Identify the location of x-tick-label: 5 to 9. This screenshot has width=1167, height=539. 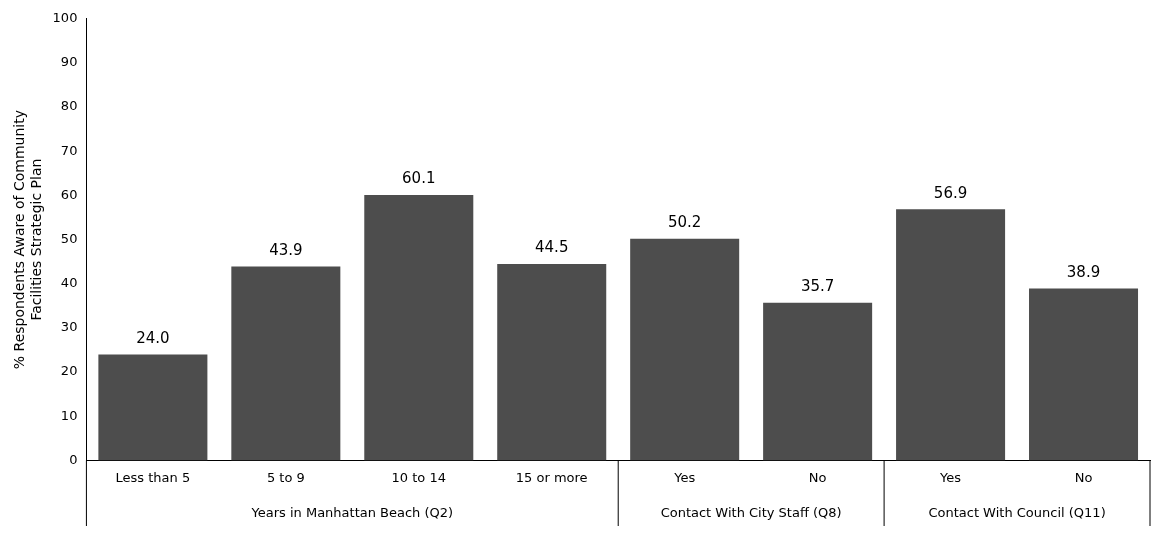
(285, 477).